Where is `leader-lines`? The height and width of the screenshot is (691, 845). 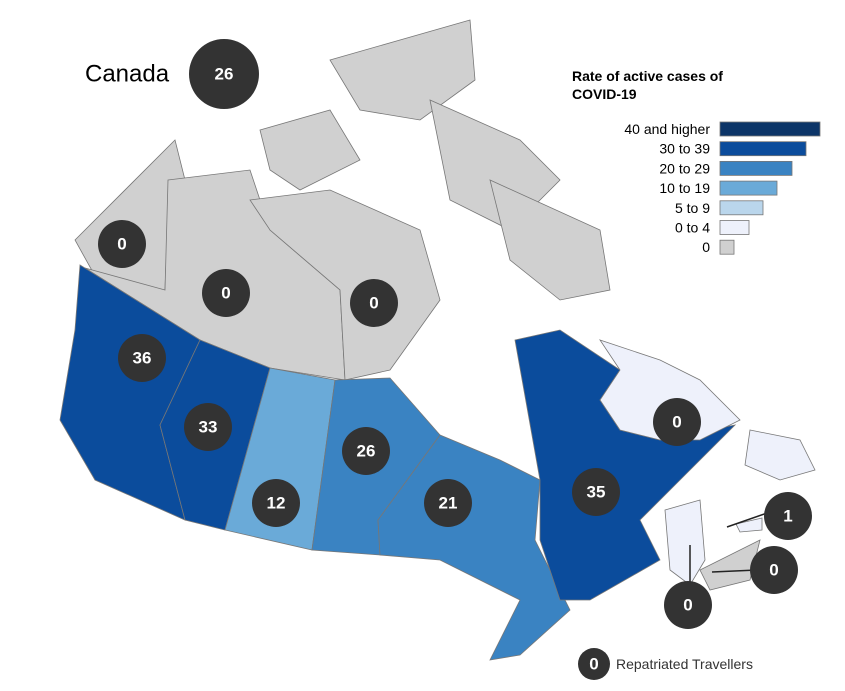
leader-lines is located at coordinates (730, 549).